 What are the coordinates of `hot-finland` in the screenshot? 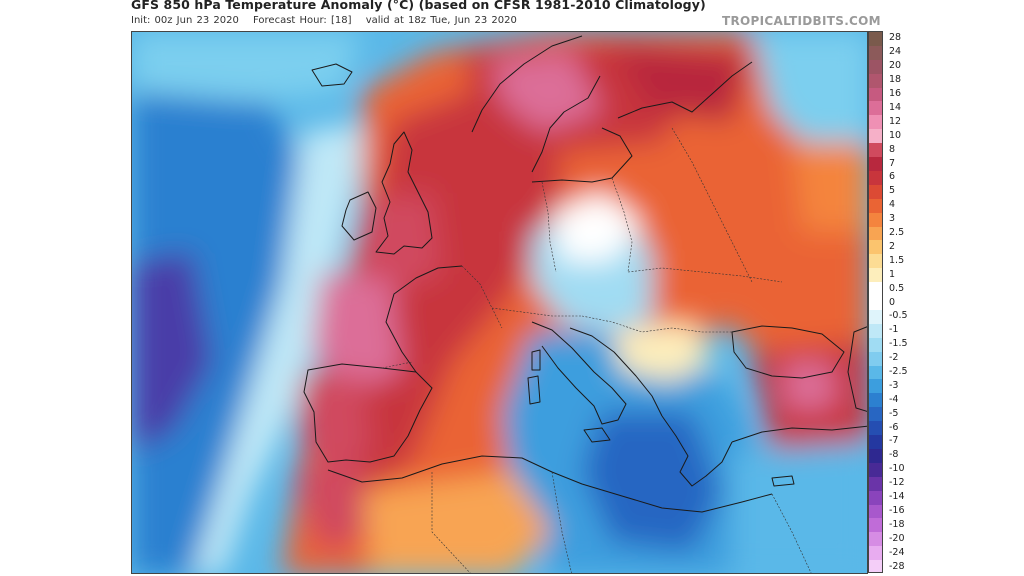 It's located at (682, 82).